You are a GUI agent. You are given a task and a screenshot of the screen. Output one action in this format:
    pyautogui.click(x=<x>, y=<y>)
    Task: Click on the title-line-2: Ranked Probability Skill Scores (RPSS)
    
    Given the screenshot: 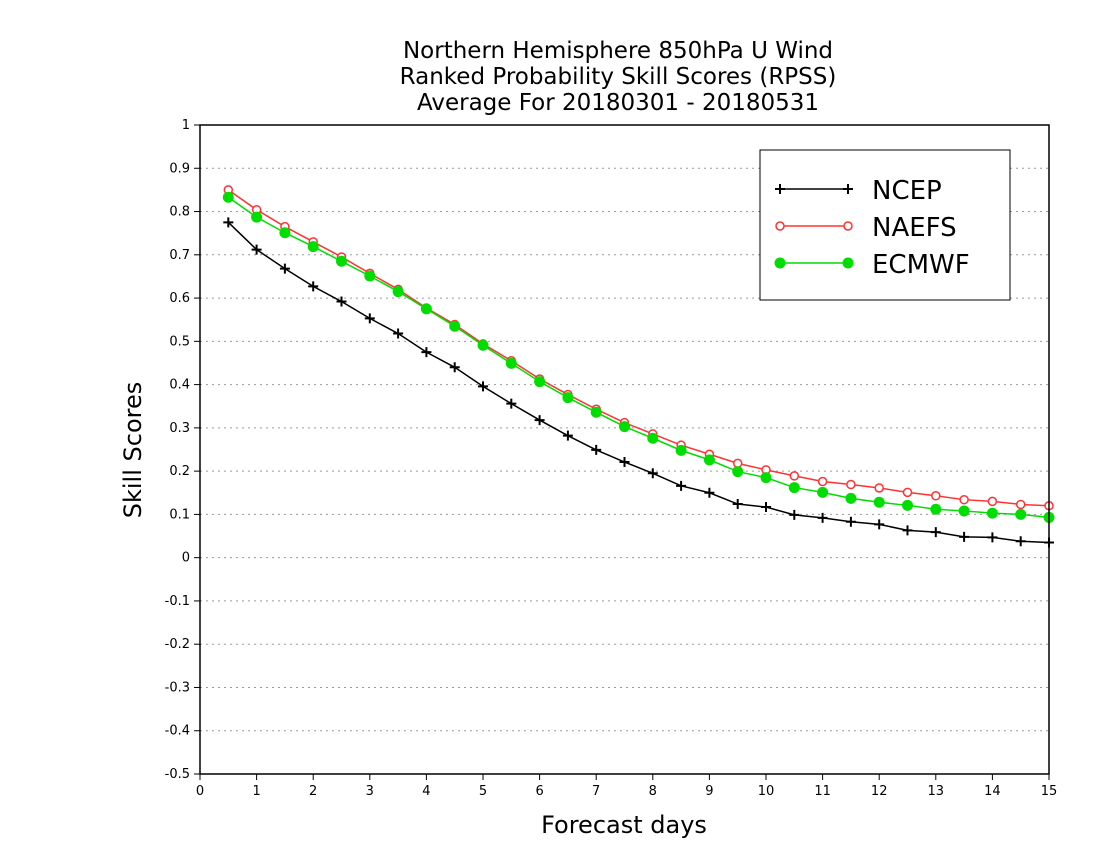 What is the action you would take?
    pyautogui.click(x=618, y=77)
    